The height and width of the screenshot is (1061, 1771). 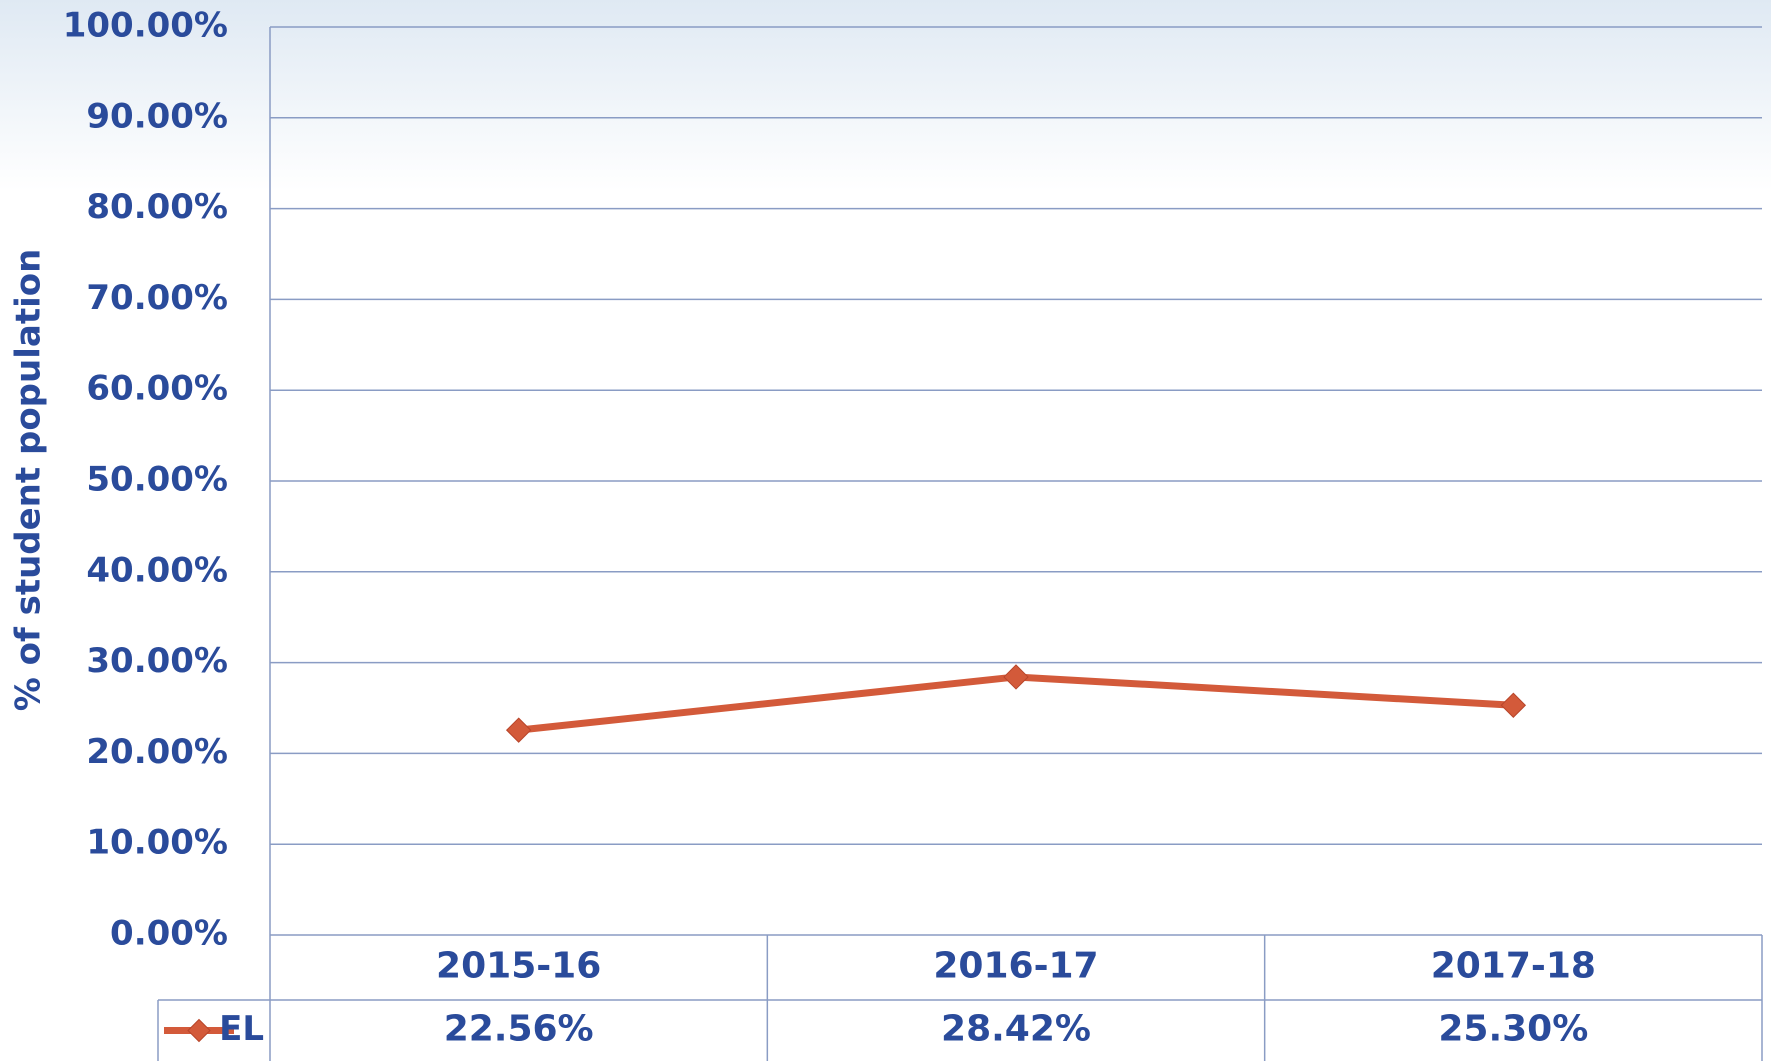 What do you see at coordinates (1513, 1029) in the screenshot?
I see `table-value: 25.30%` at bounding box center [1513, 1029].